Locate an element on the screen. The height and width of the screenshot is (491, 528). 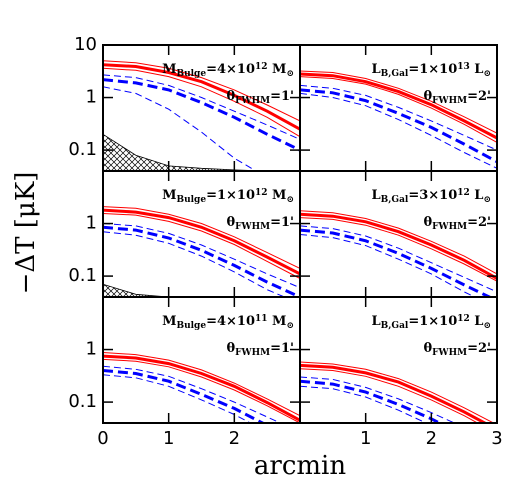
annotation: LB,Gal=3×1012 L⊙ is located at coordinates (432, 196).